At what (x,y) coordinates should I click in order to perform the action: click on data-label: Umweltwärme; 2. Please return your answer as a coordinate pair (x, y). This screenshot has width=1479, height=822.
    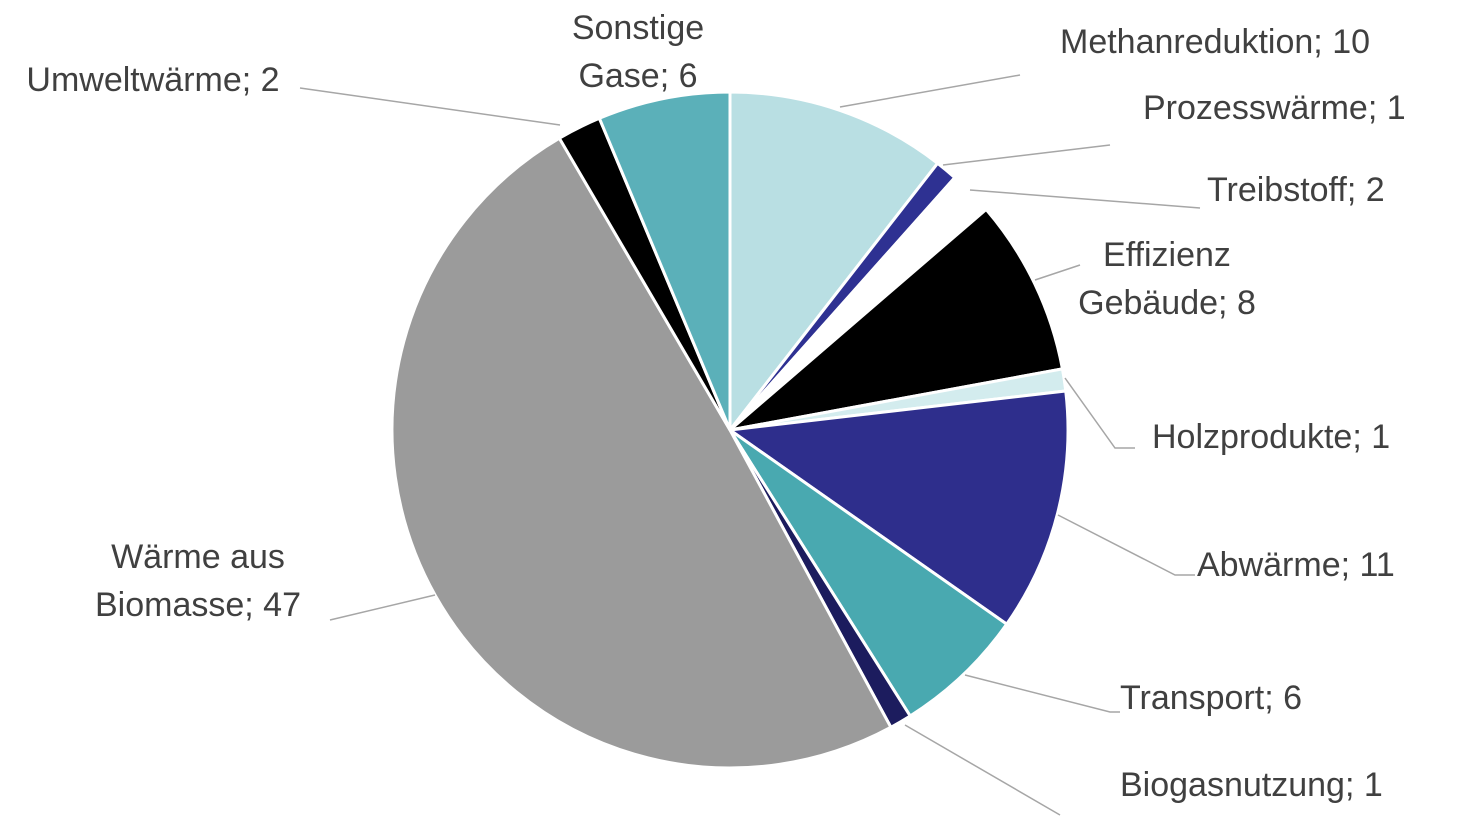
    Looking at the image, I should click on (153, 80).